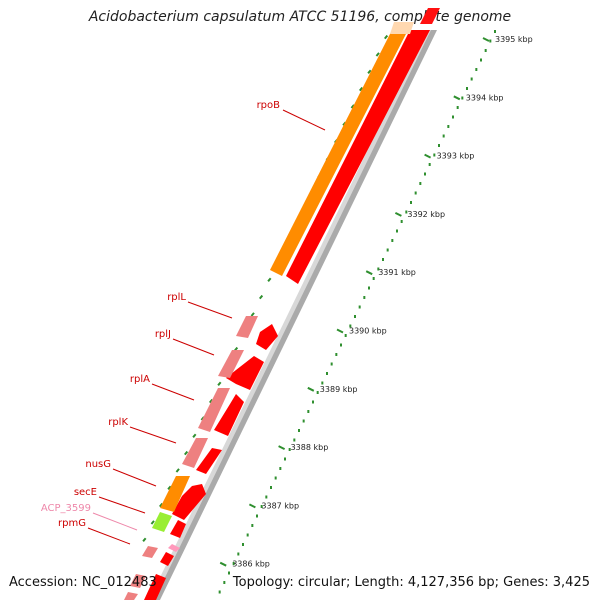 Image resolution: width=600 pixels, height=600 pixels. I want to click on rpoB-peach-cap, so click(402, 28).